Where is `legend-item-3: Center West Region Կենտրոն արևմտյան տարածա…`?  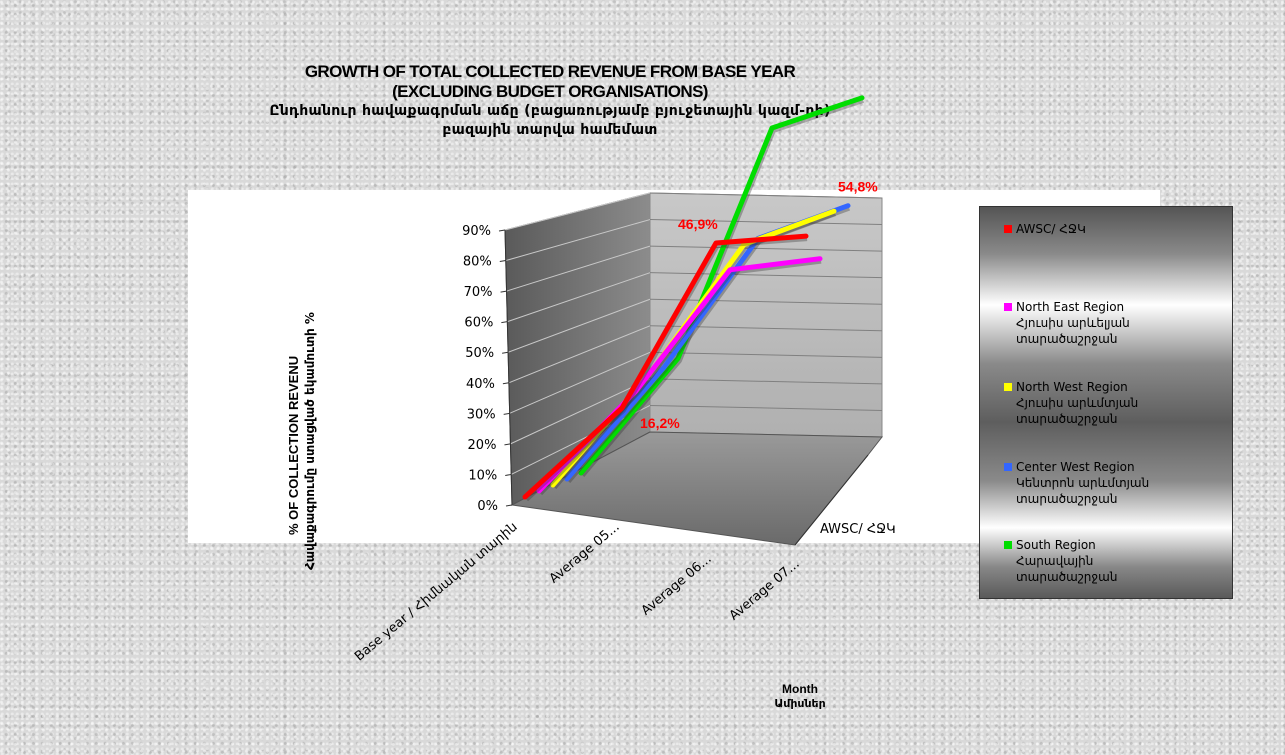 legend-item-3: Center West Region Կենտրոն արևմտյան տարածա… is located at coordinates (1069, 483).